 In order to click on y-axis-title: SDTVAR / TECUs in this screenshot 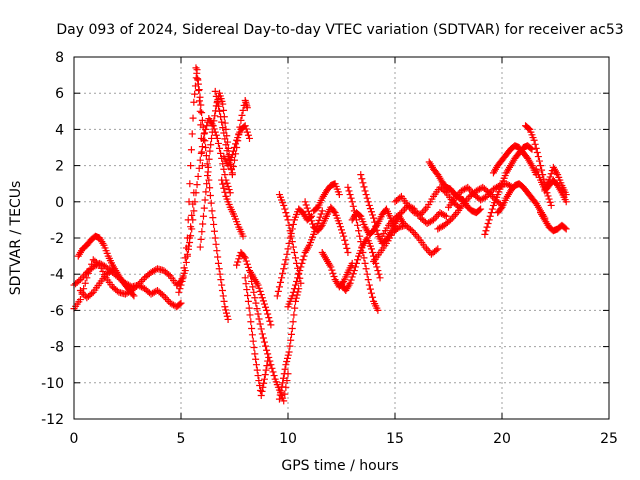, I will do `click(16, 238)`.